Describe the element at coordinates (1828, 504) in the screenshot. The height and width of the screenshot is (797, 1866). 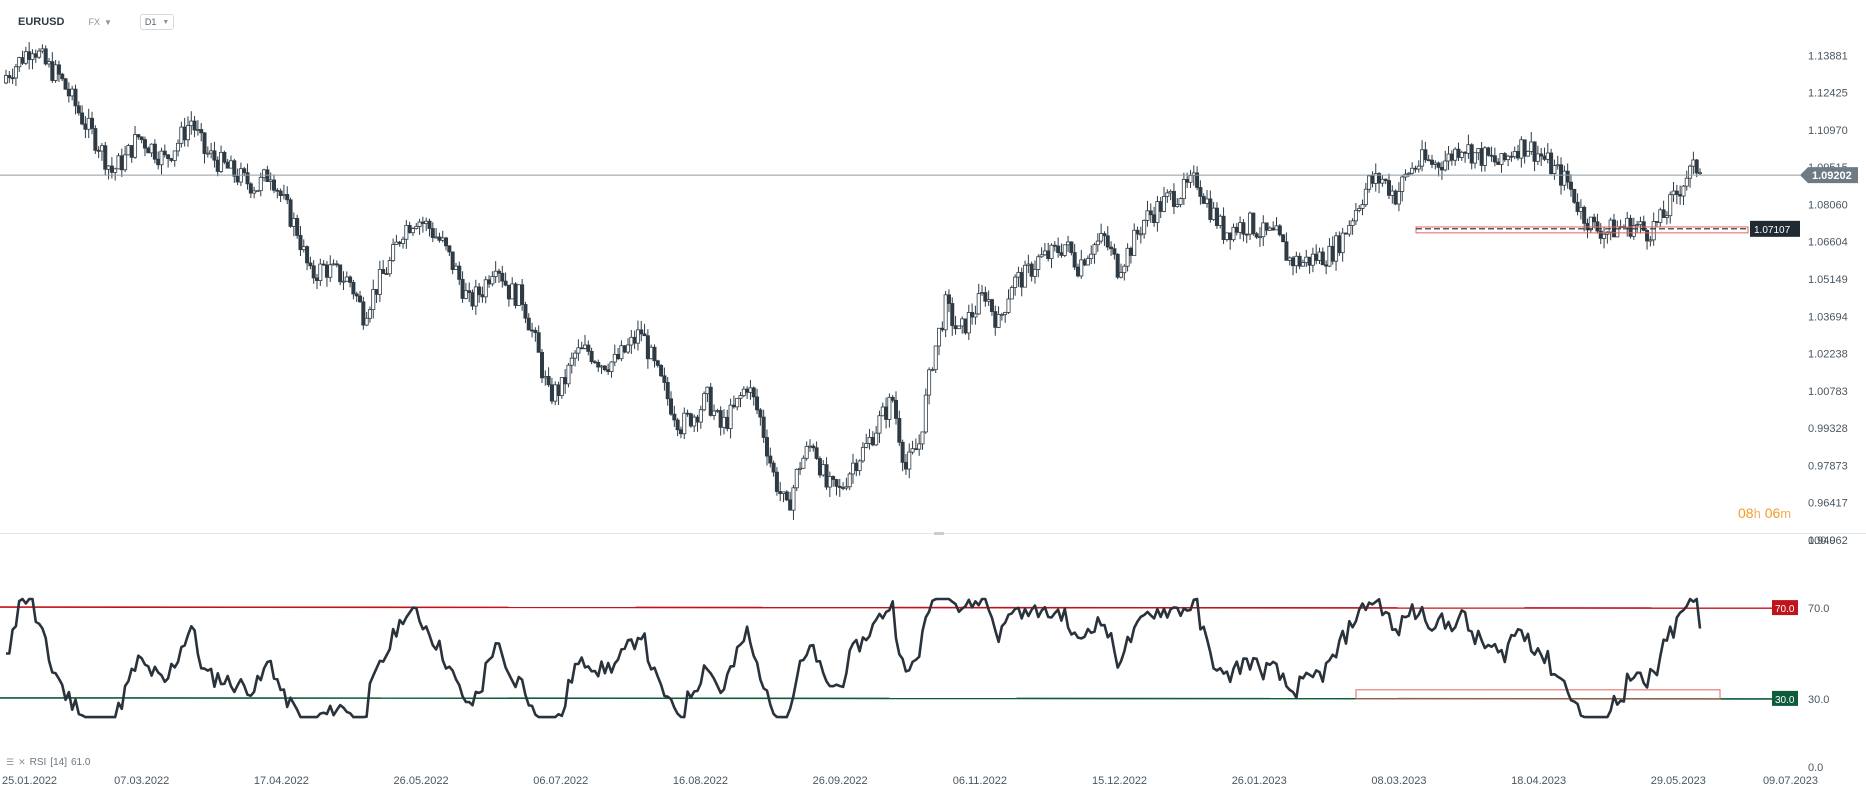
I see `price-tick-label: 0.96417` at that location.